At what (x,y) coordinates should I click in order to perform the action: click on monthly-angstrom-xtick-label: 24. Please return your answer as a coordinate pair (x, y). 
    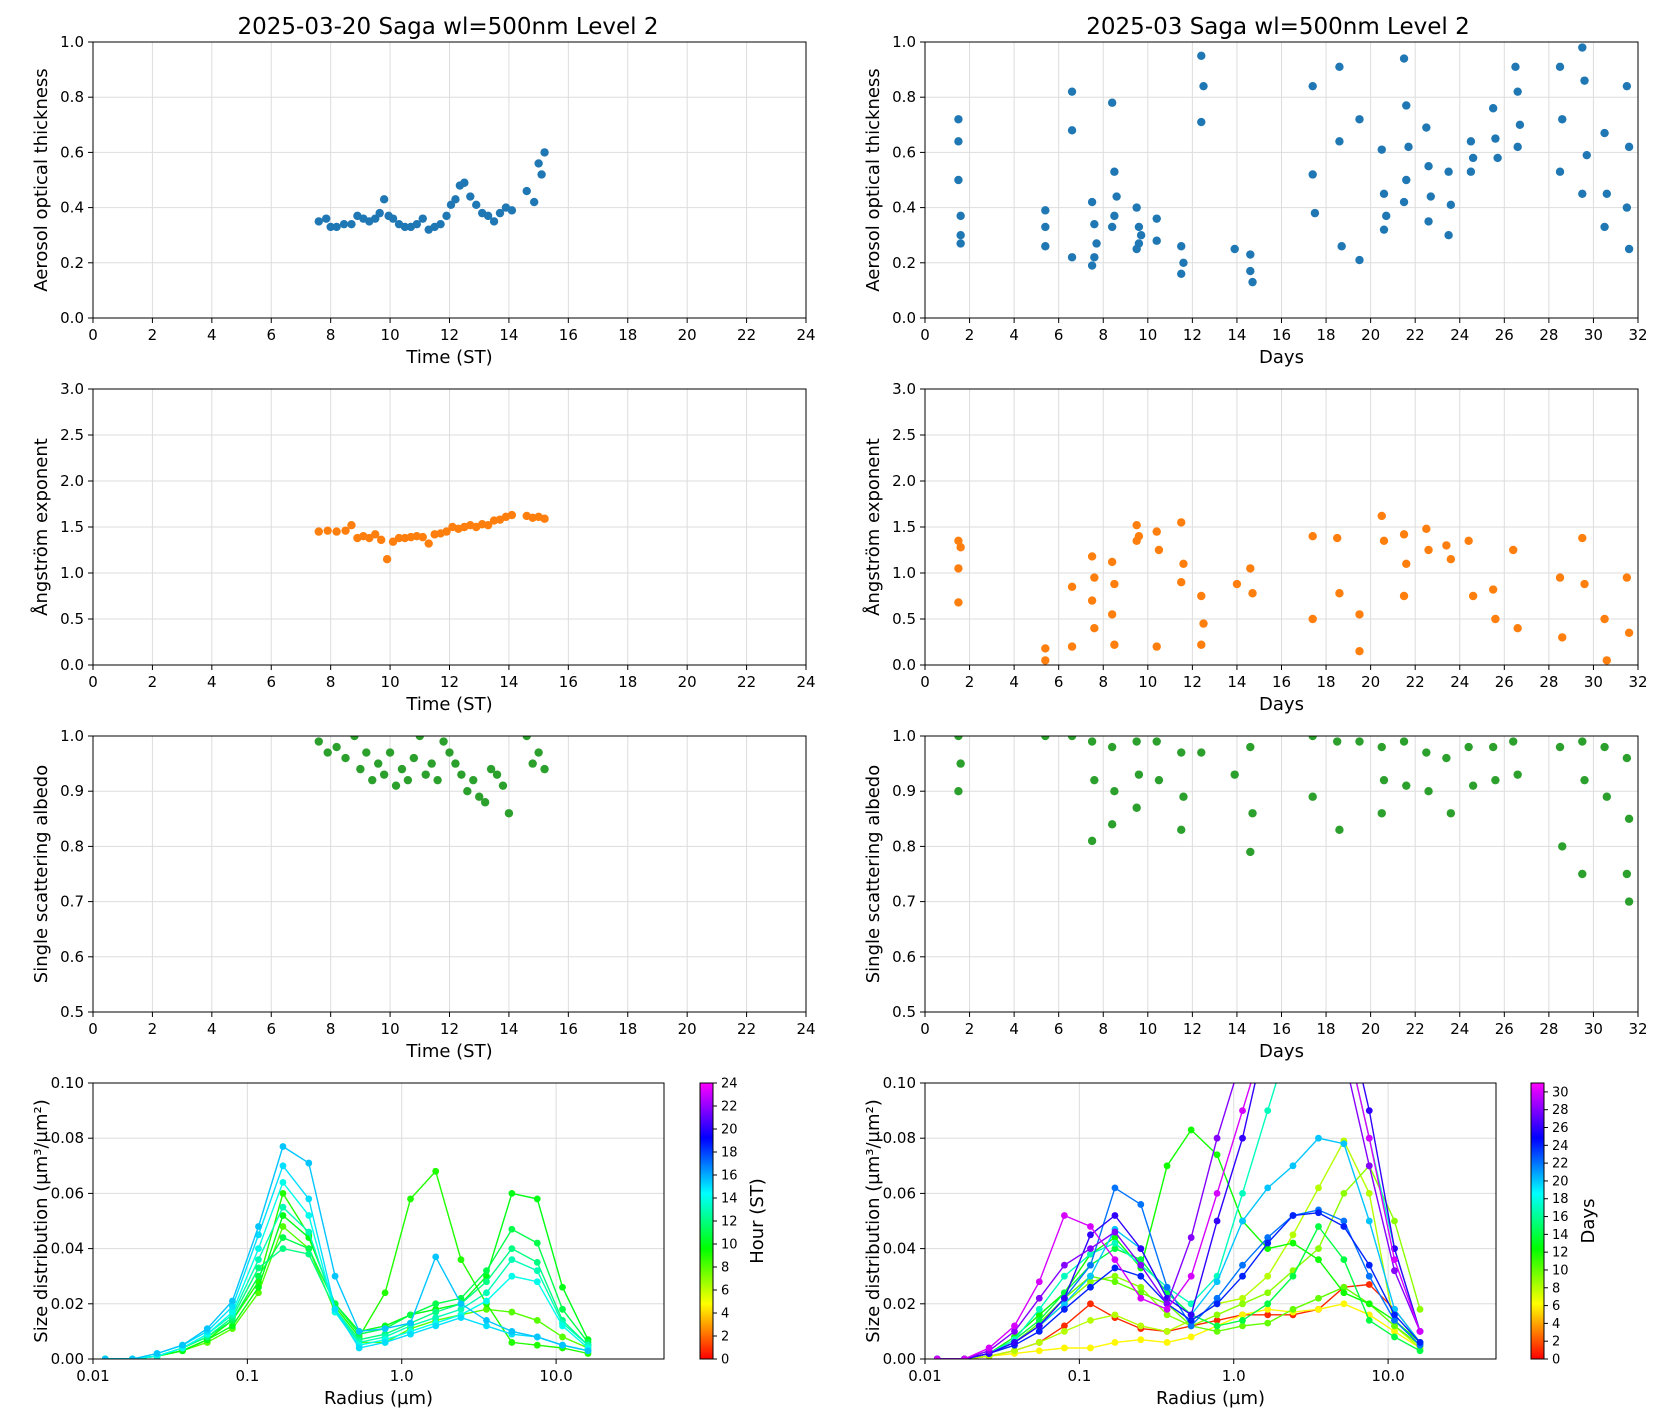
    Looking at the image, I should click on (1459, 682).